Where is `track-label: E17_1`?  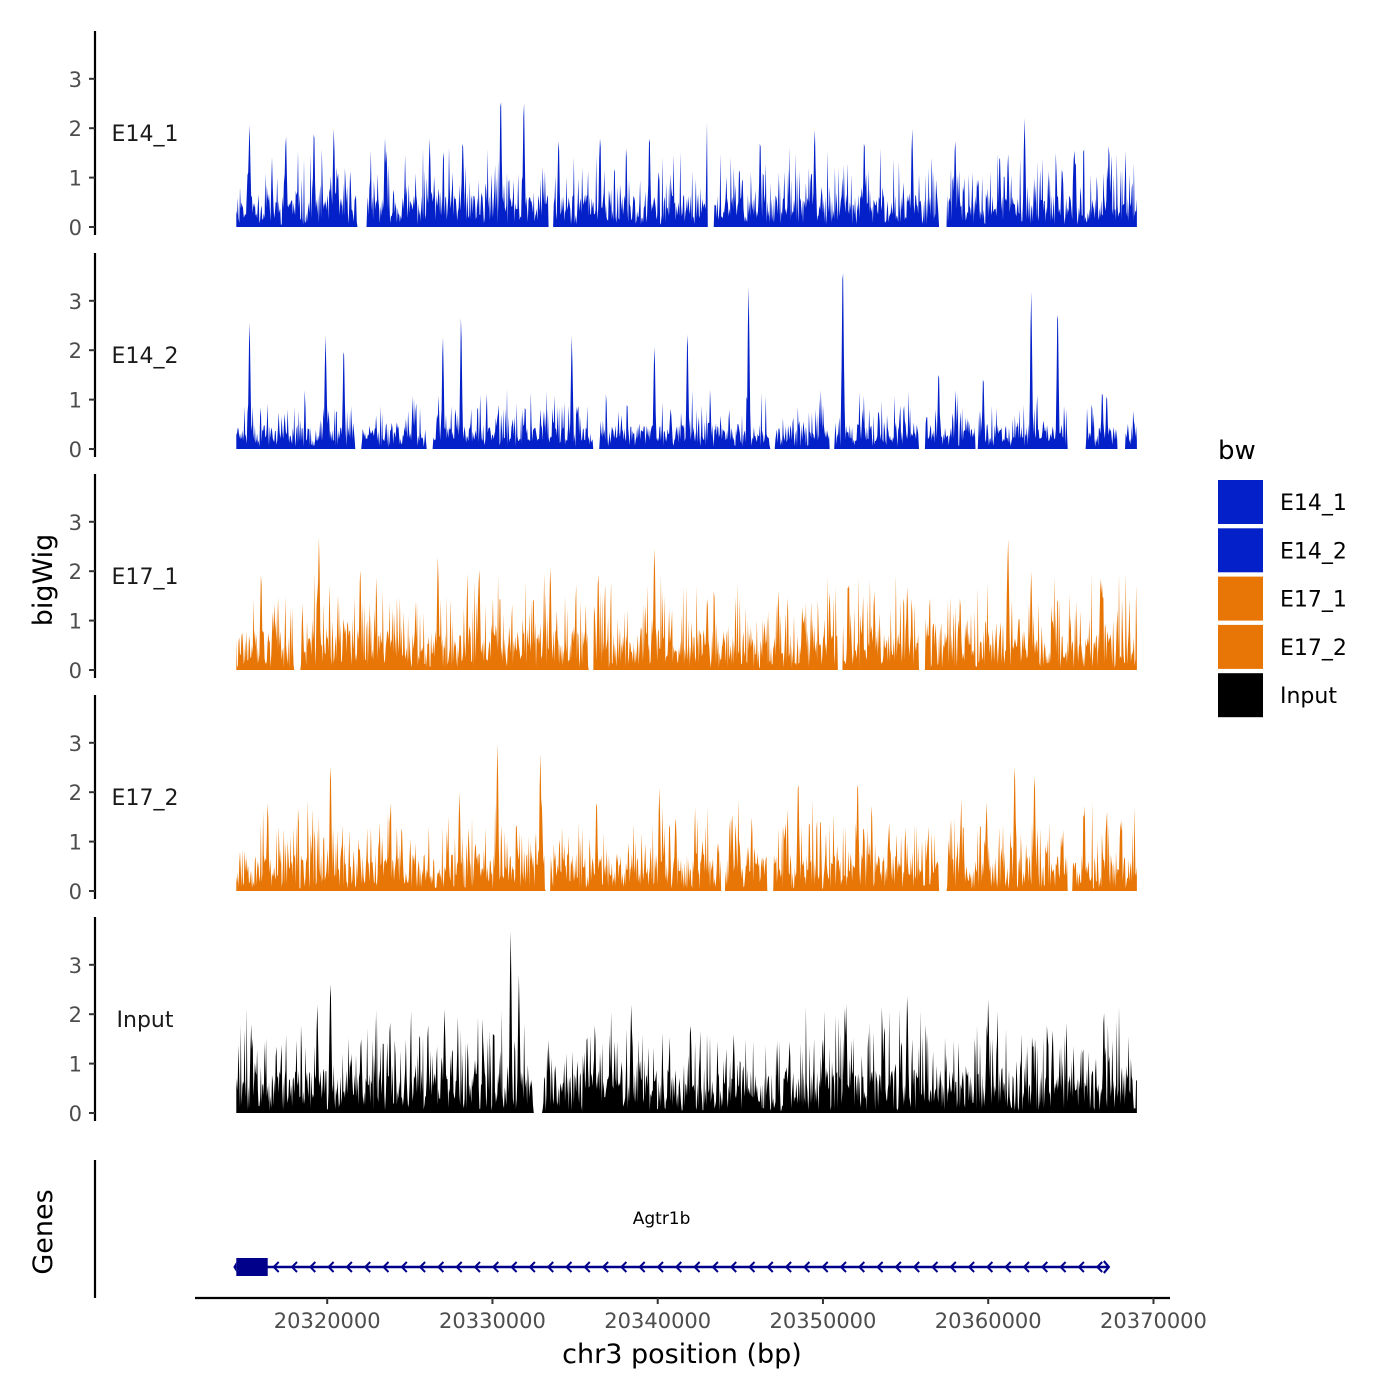 track-label: E17_1 is located at coordinates (145, 577).